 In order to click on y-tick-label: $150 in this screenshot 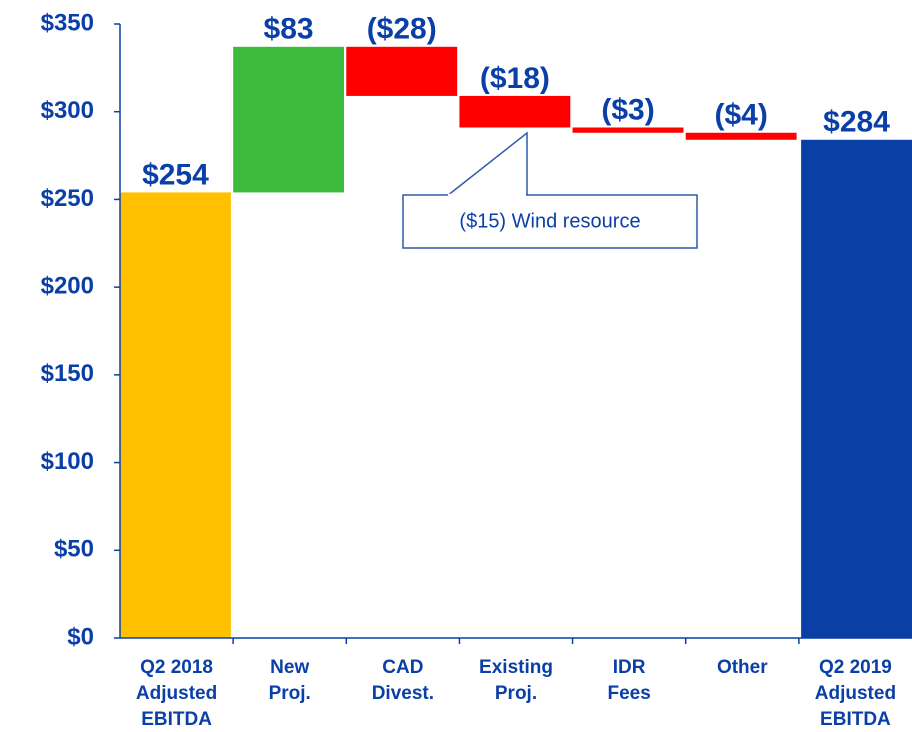, I will do `click(67, 373)`.